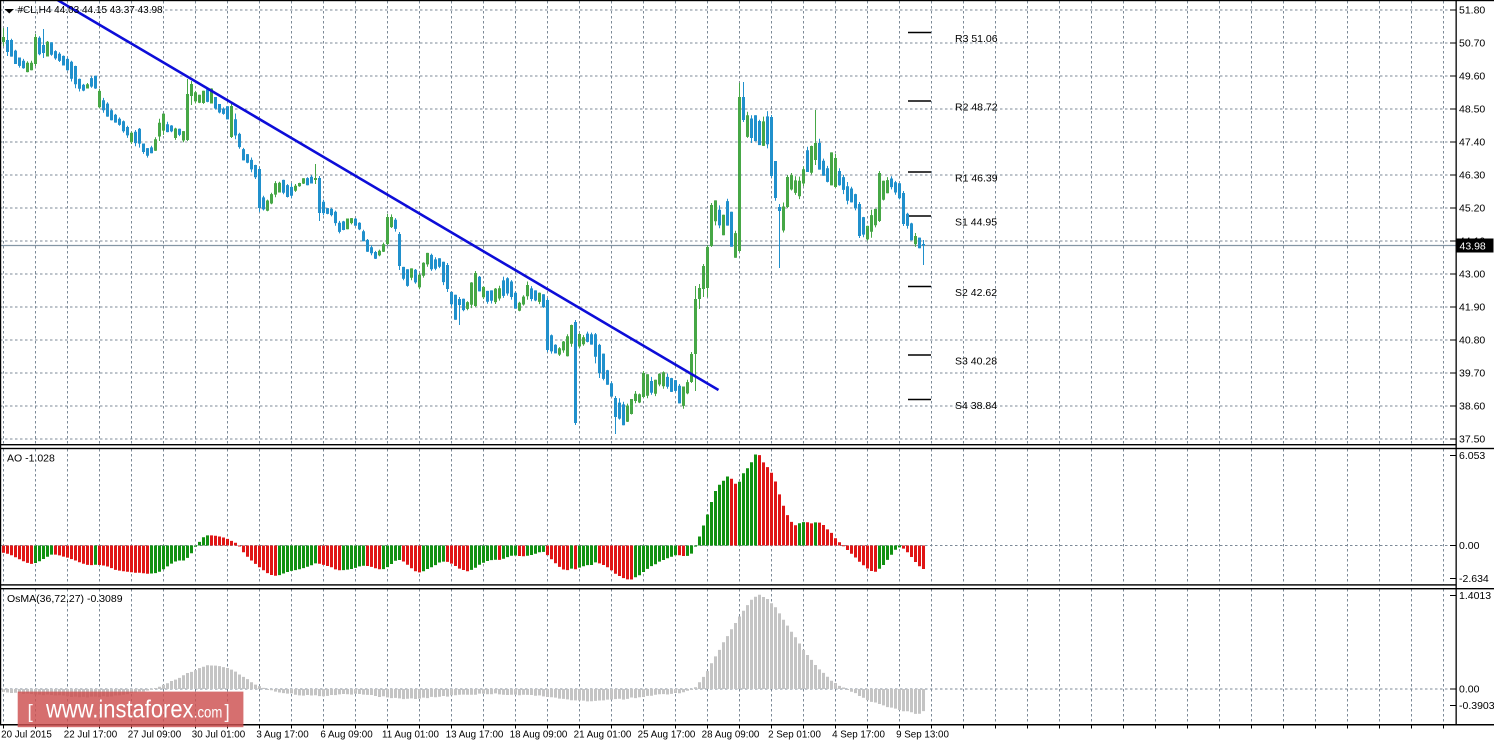 The width and height of the screenshot is (1494, 747). Describe the element at coordinates (282, 735) in the screenshot. I see `svg-text: 3 Aug 17:00` at that location.